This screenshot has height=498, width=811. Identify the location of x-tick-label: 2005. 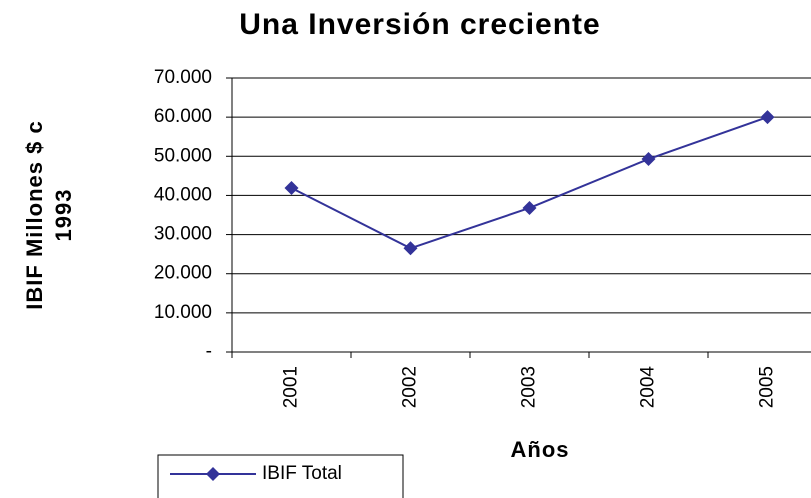
(767, 387).